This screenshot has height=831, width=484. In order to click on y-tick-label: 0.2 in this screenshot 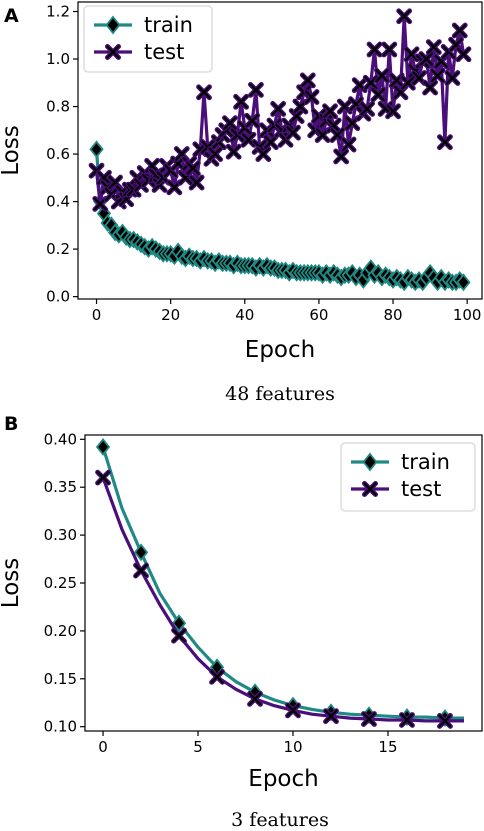, I will do `click(58, 249)`.